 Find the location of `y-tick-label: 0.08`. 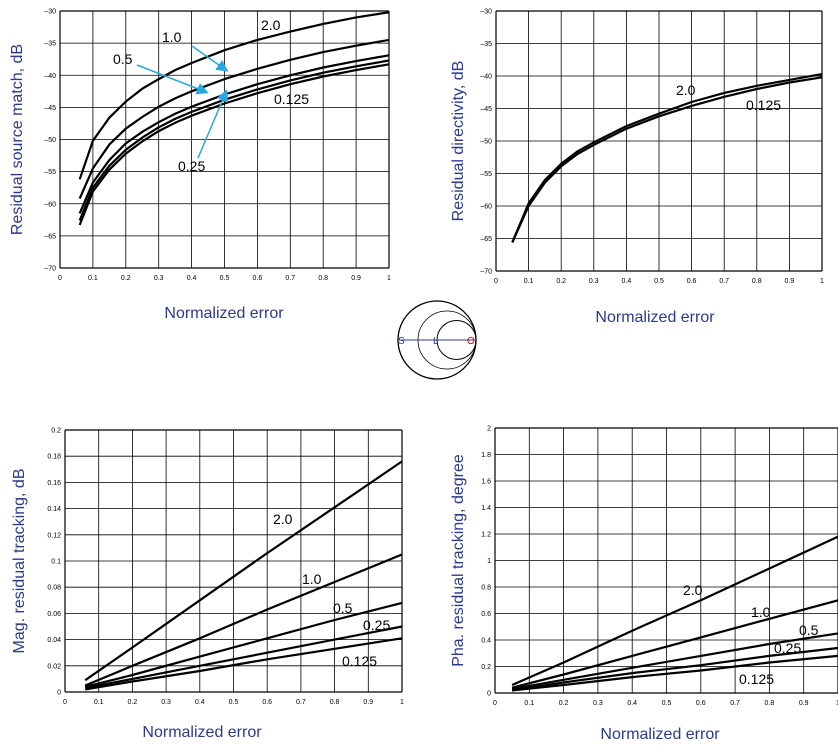

y-tick-label: 0.08 is located at coordinates (54, 588).